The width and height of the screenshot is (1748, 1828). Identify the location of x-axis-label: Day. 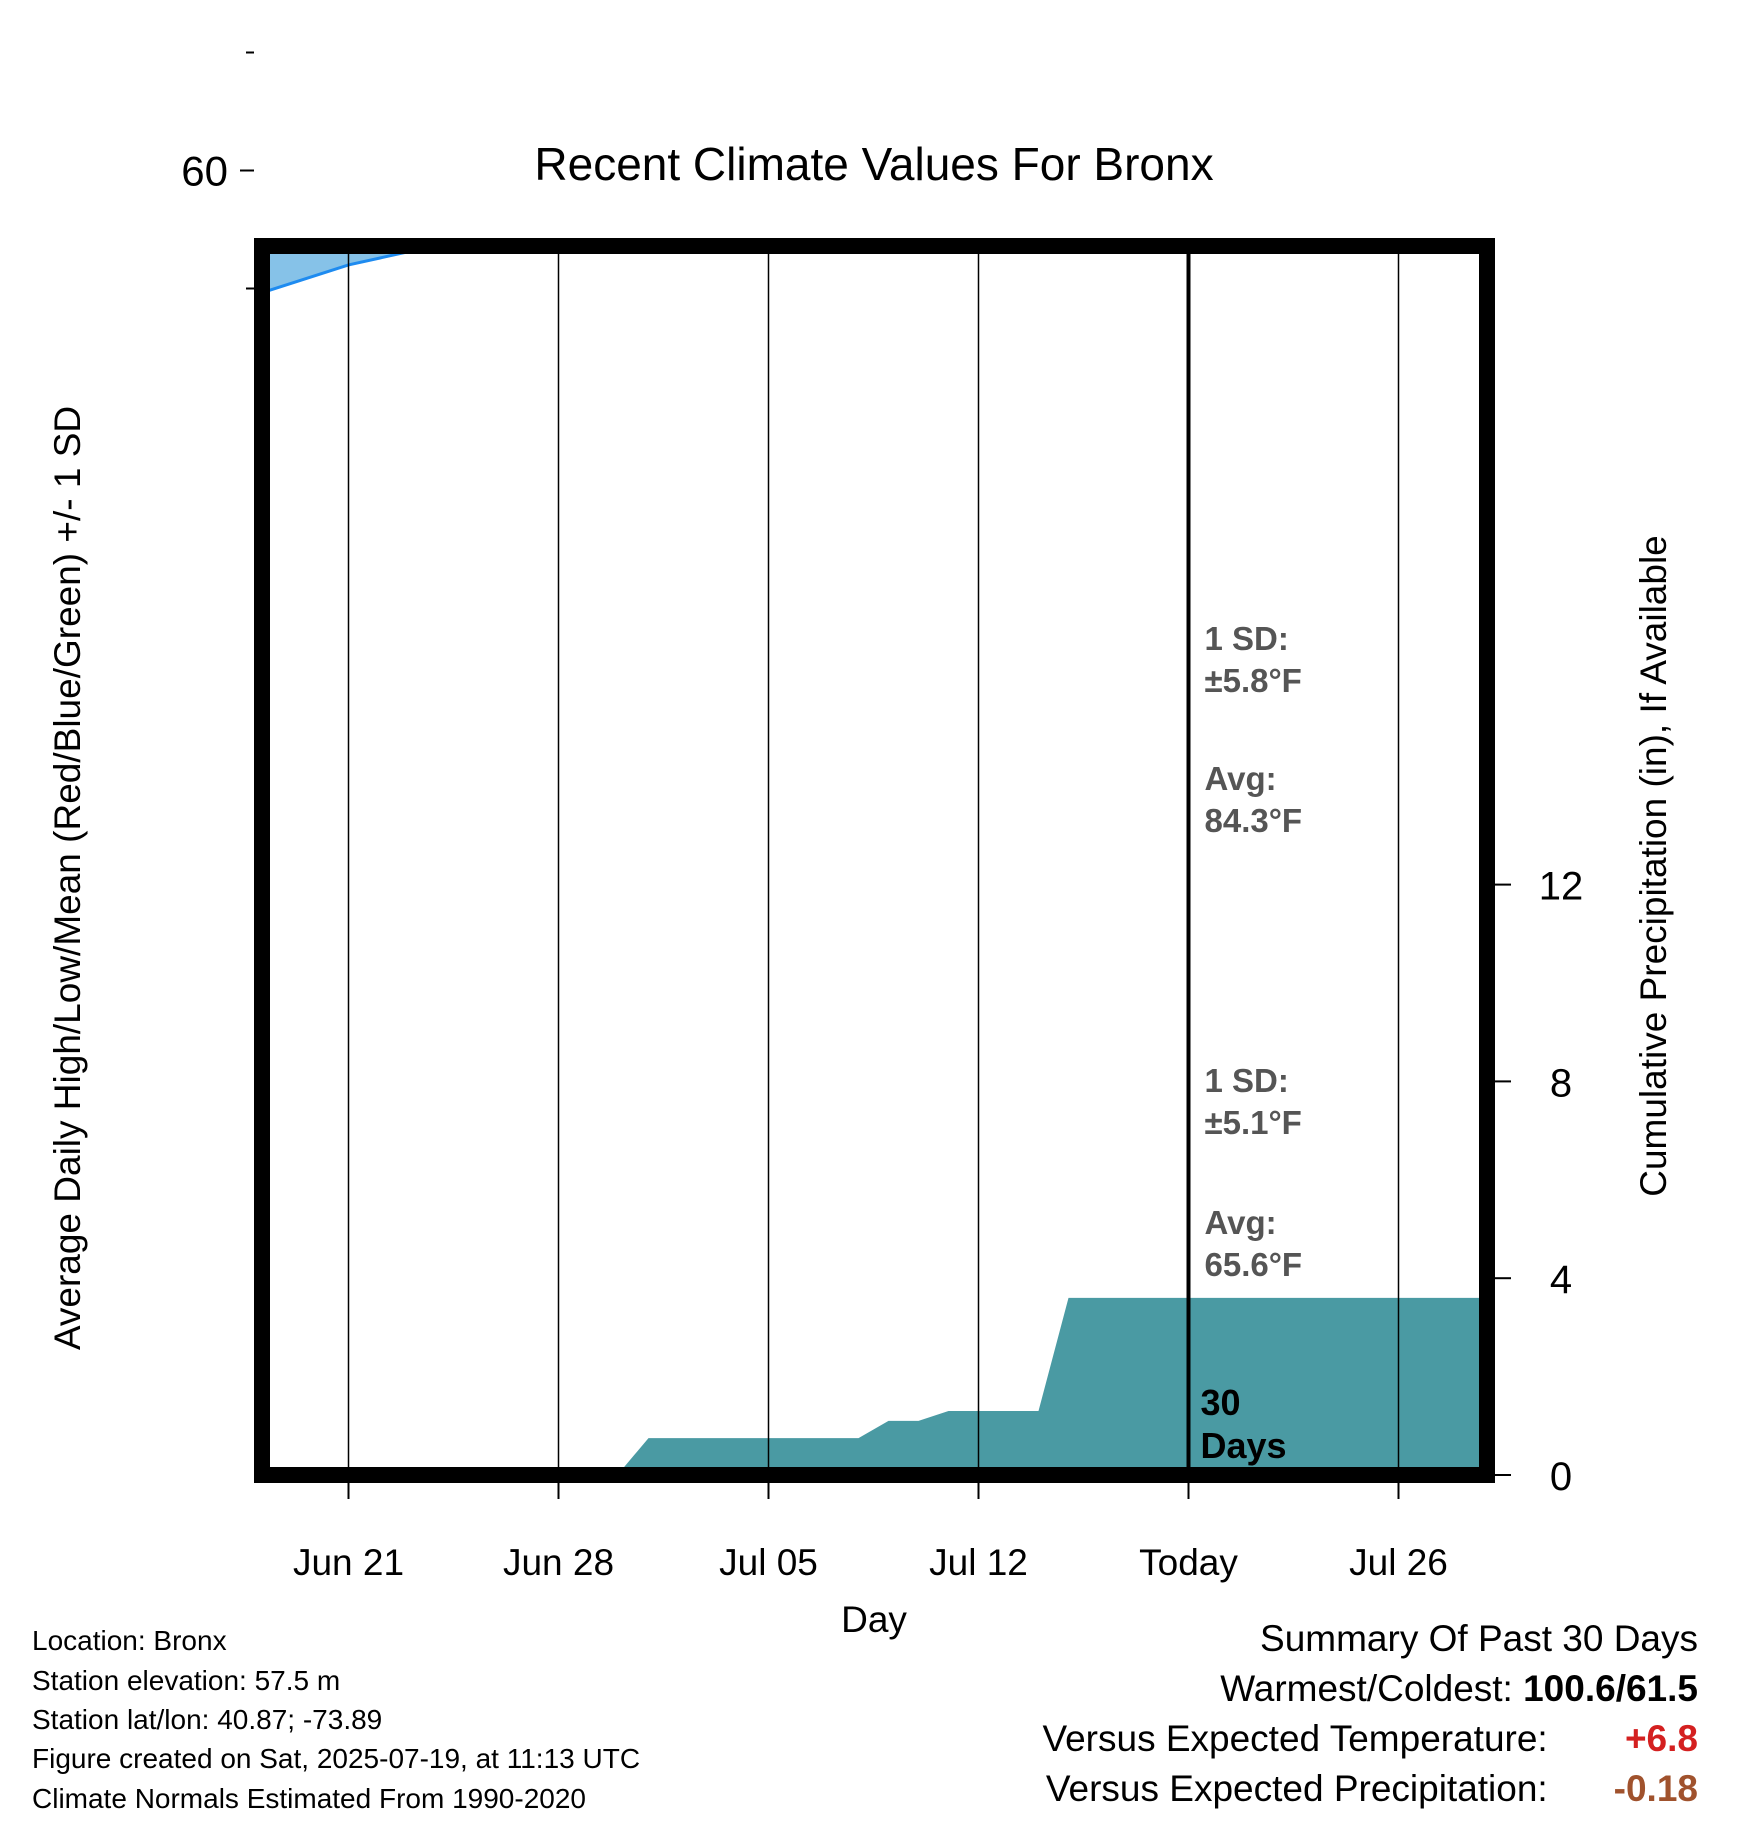
(874, 1619).